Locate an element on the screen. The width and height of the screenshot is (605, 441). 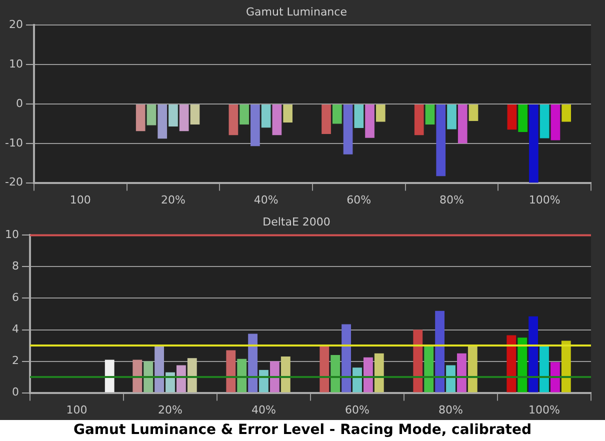
y-tick-label: 8 is located at coordinates (15, 266).